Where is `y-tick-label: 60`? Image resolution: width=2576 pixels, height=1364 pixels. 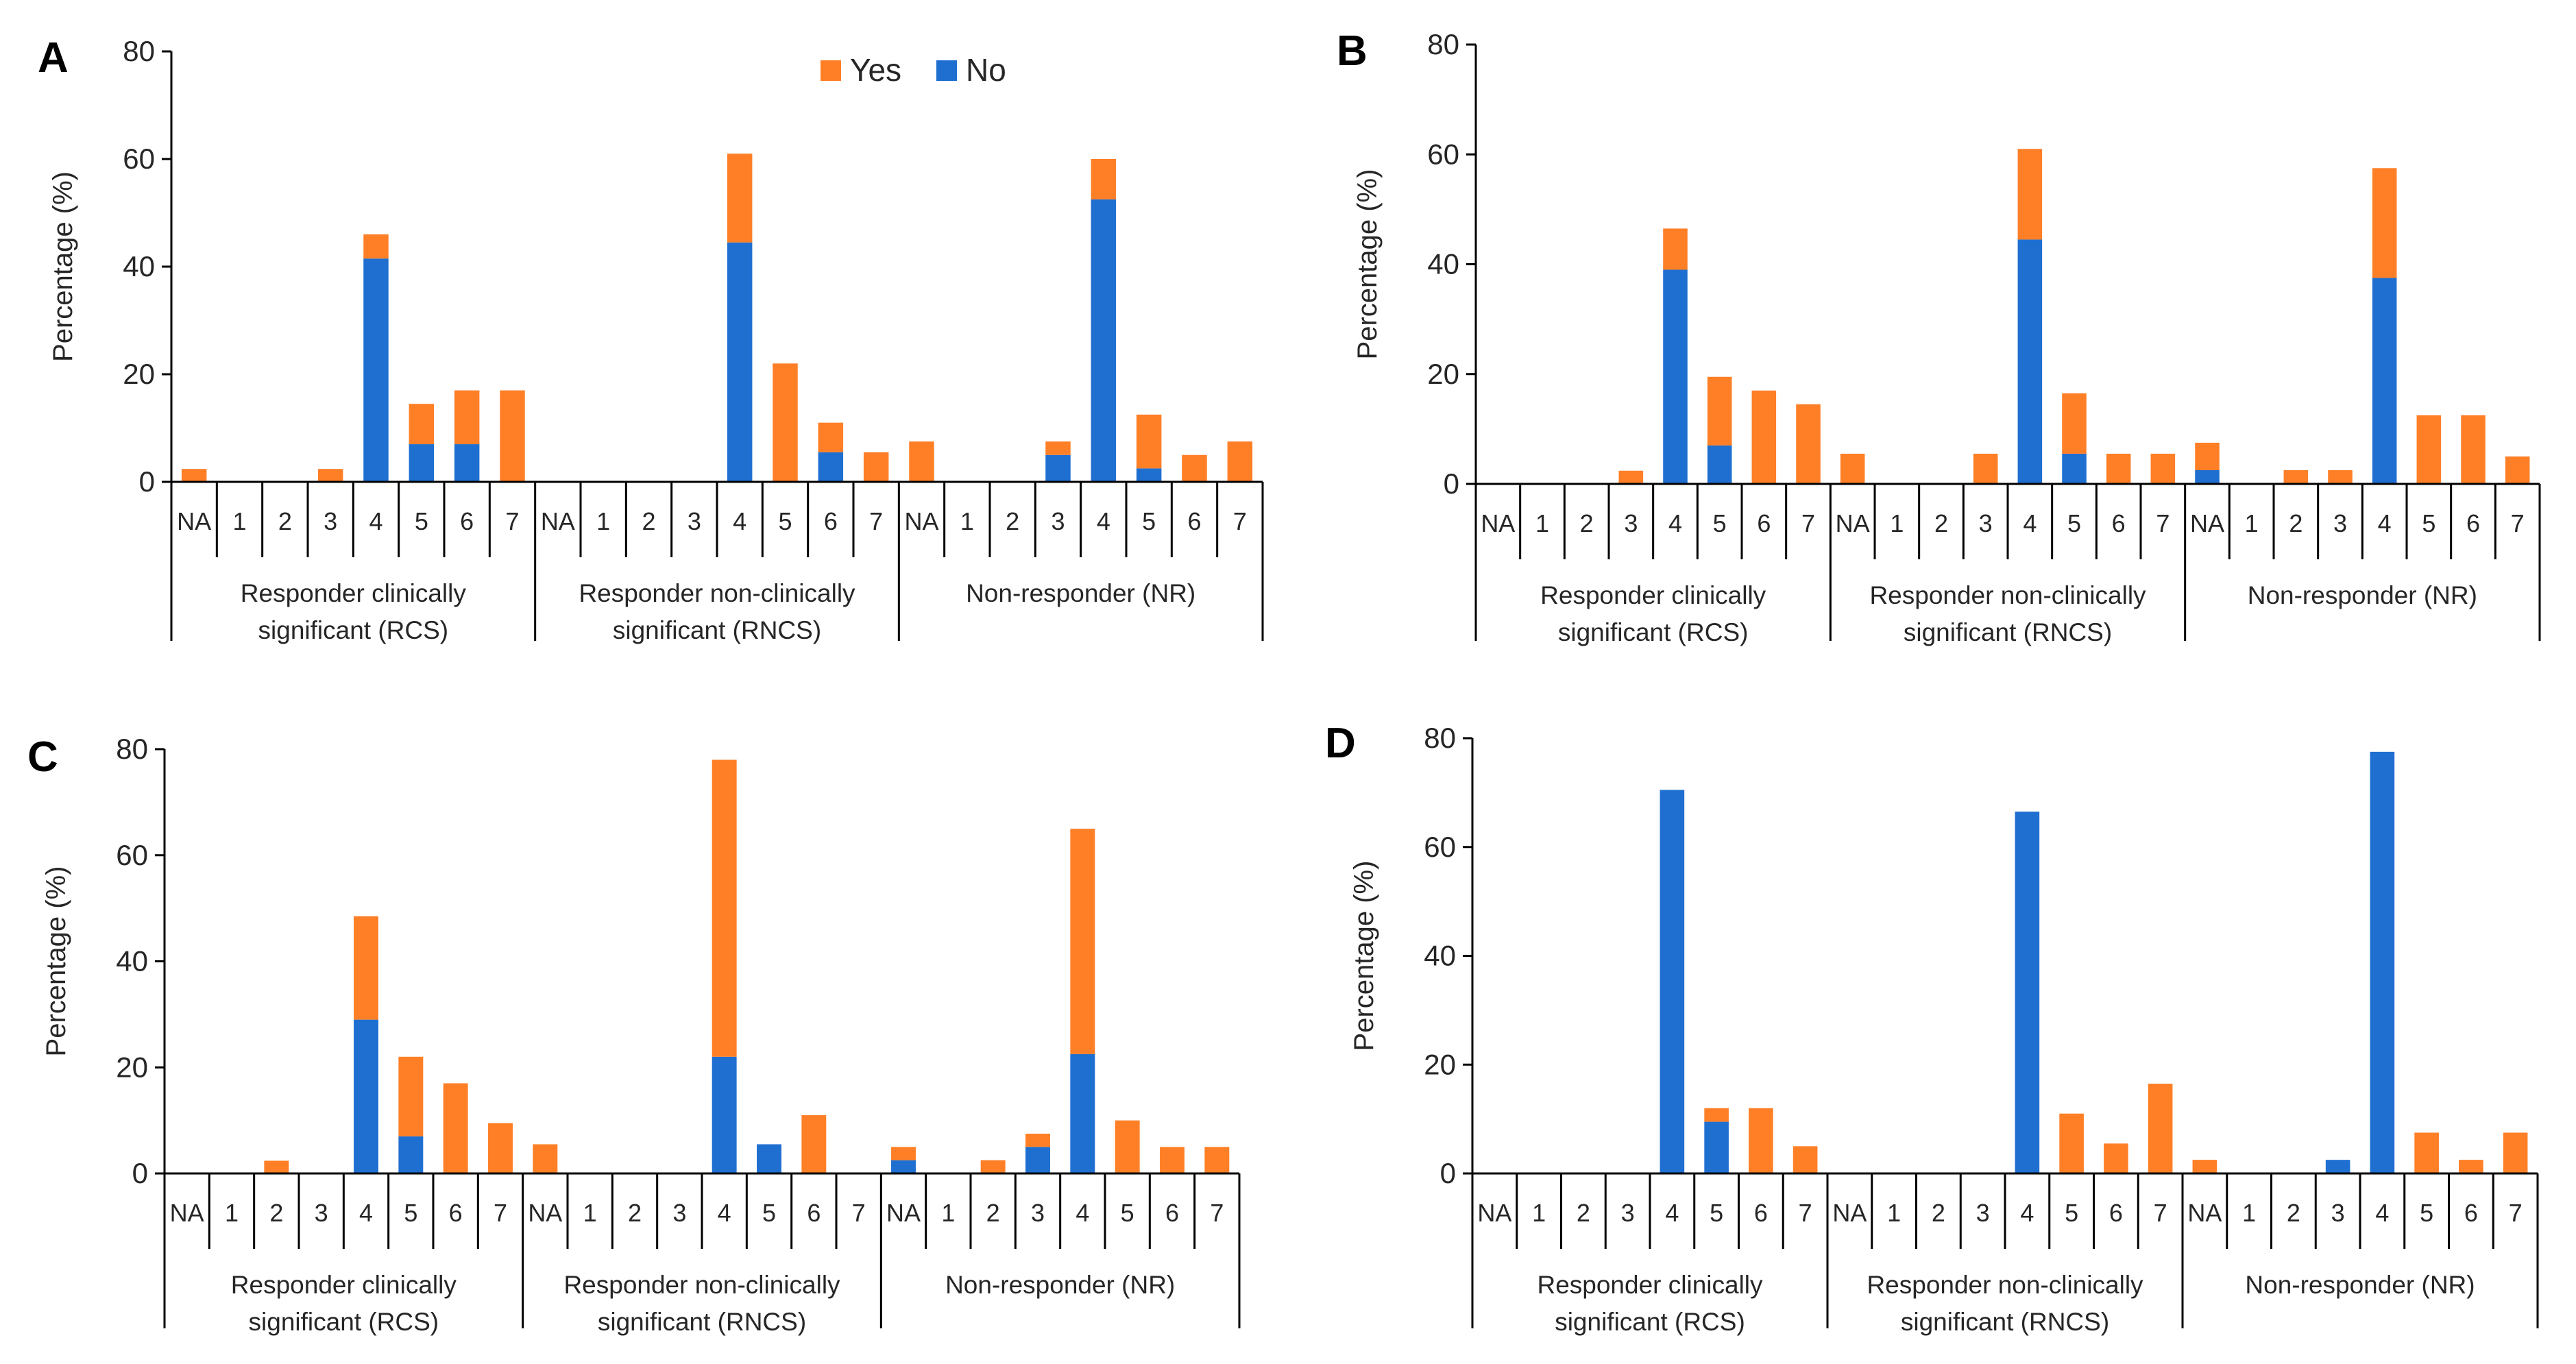
y-tick-label: 60 is located at coordinates (1443, 154).